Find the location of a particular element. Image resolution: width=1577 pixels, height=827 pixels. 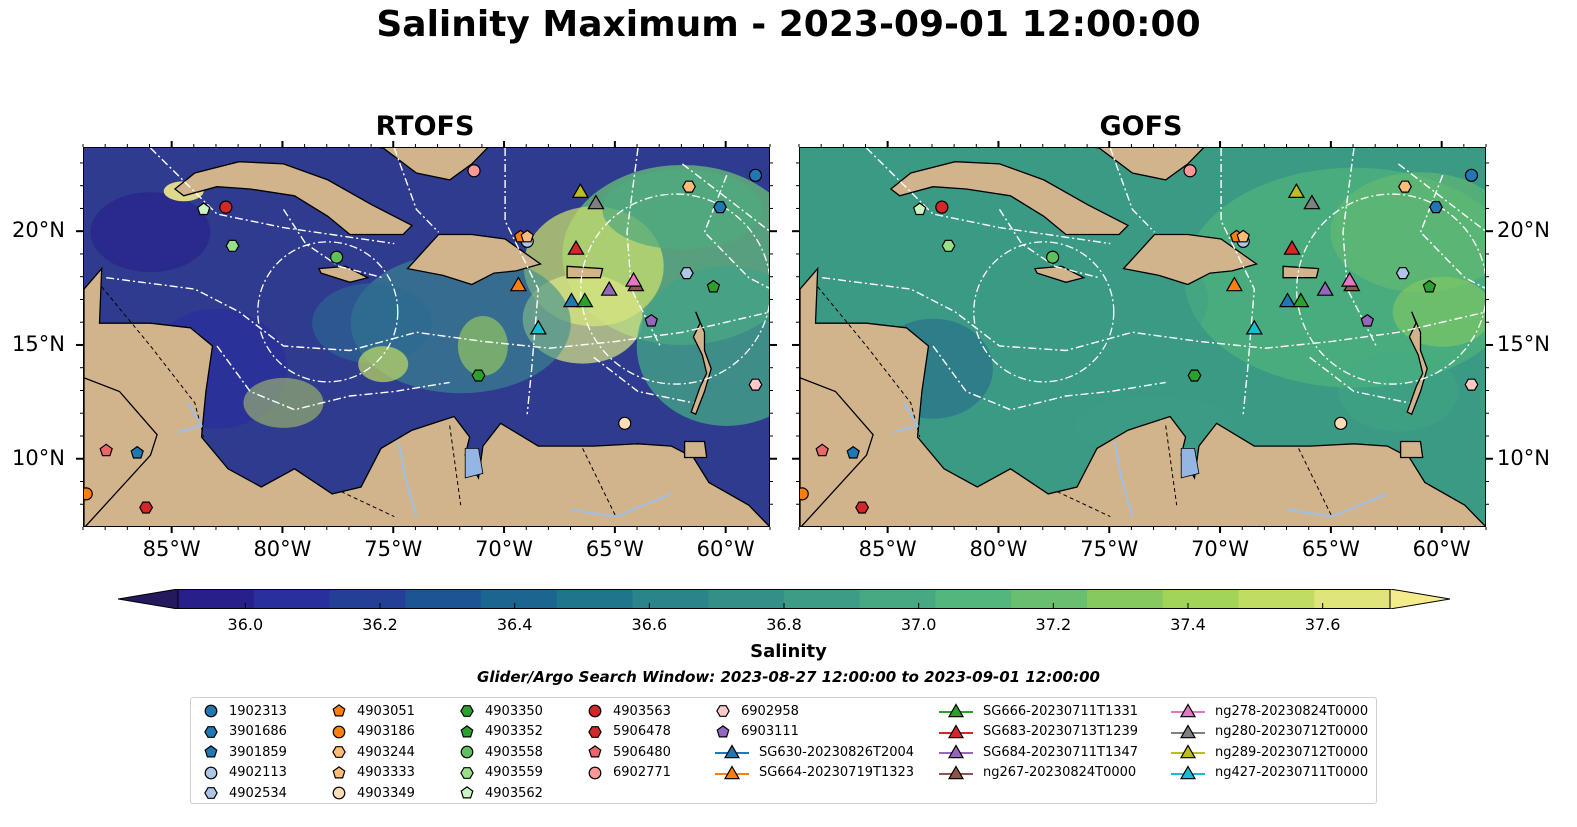

legend-label: 5906478 is located at coordinates (642, 731).